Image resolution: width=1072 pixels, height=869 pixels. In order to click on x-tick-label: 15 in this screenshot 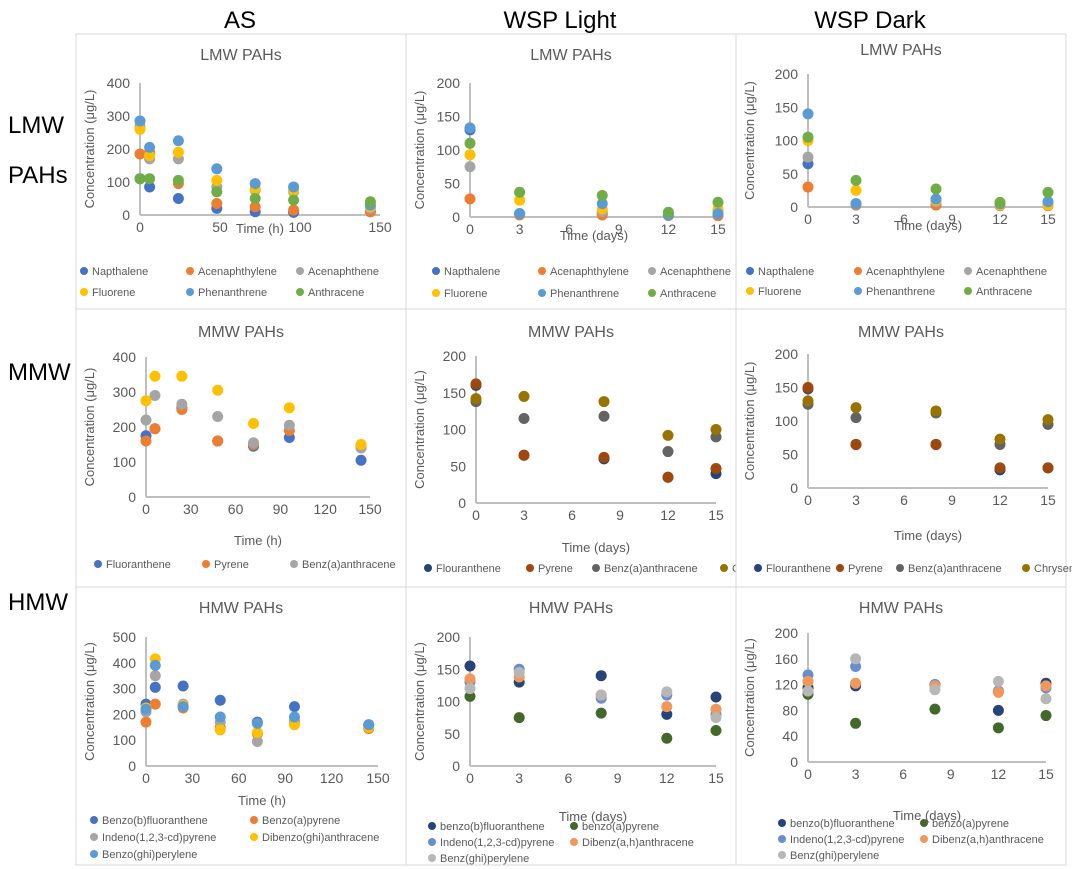, I will do `click(1046, 774)`.